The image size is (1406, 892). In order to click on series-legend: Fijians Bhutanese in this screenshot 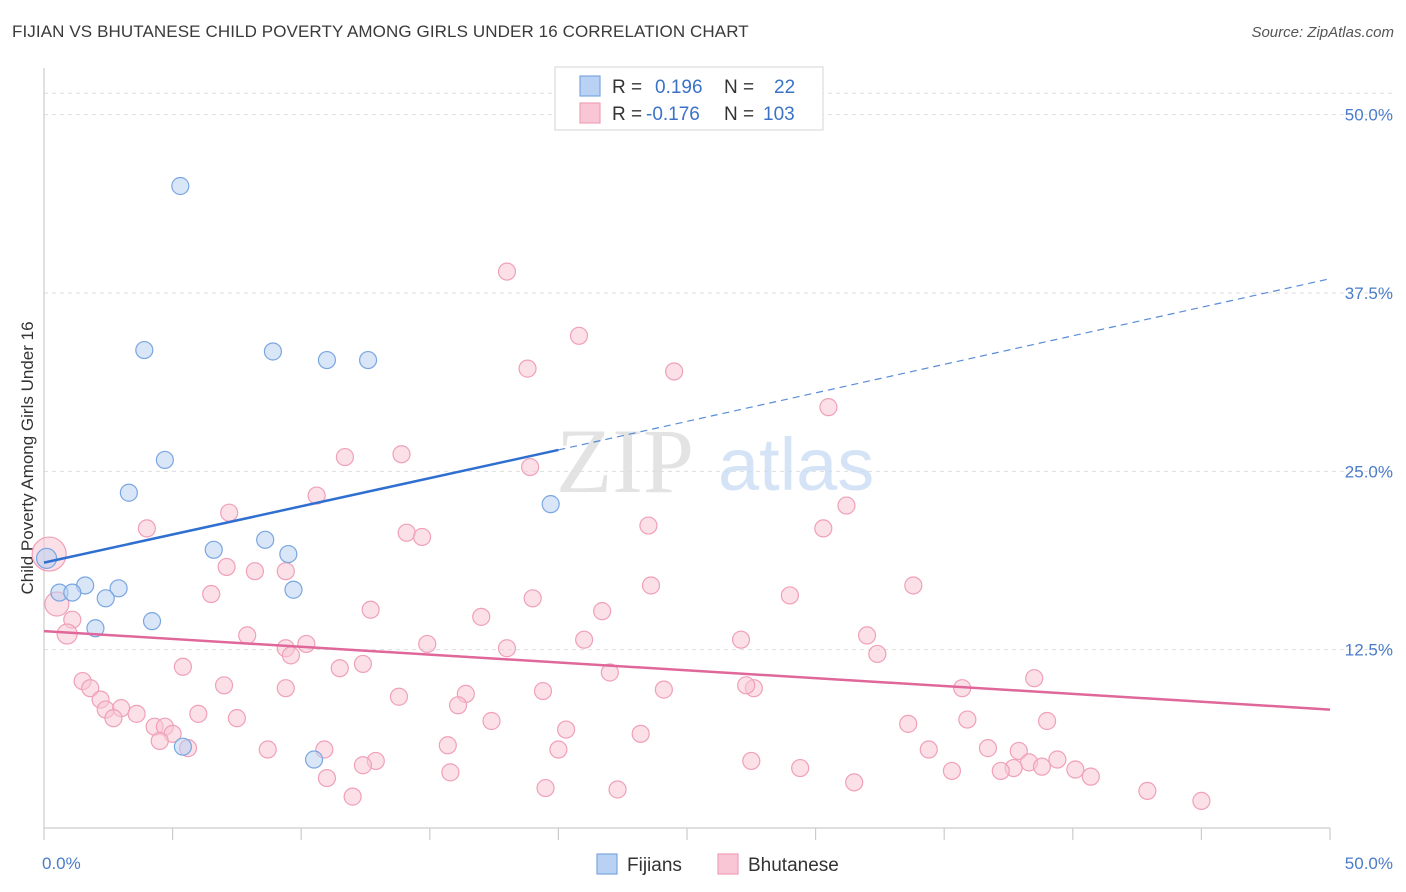, I will do `click(717, 864)`.